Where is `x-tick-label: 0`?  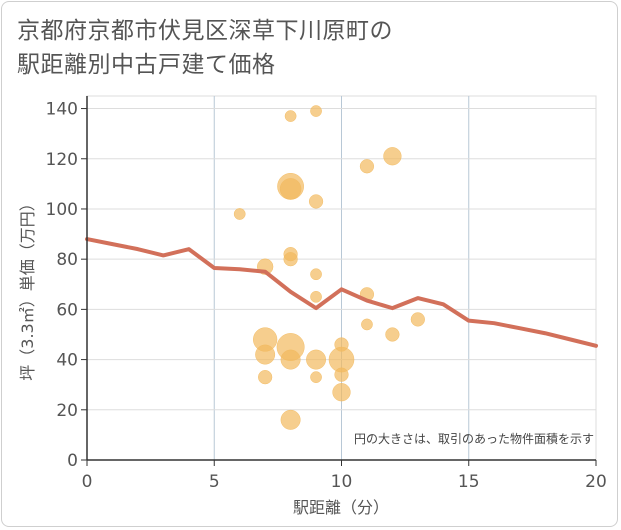
x-tick-label: 0 is located at coordinates (87, 482).